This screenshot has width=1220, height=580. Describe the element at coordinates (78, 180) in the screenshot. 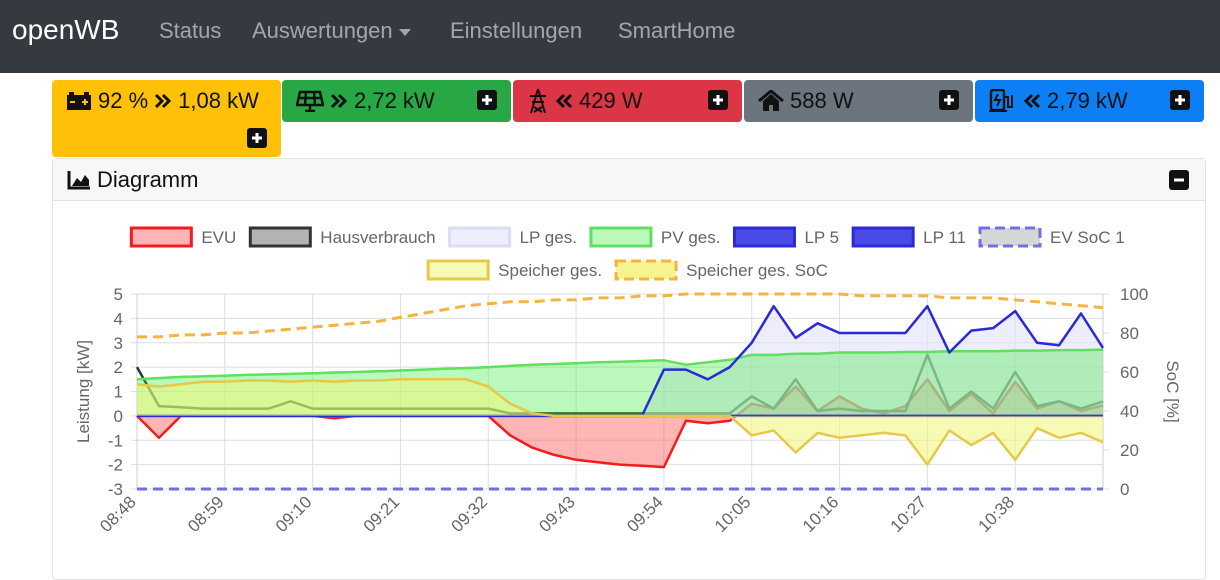

I see `chart-icon` at that location.